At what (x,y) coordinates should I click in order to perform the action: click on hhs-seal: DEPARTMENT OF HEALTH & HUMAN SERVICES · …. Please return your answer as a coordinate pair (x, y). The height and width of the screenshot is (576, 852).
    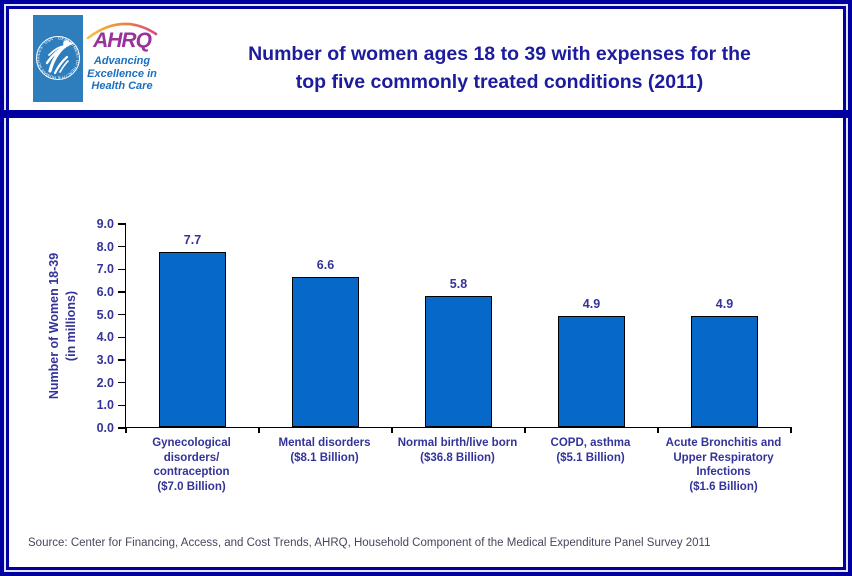
    Looking at the image, I should click on (58, 58).